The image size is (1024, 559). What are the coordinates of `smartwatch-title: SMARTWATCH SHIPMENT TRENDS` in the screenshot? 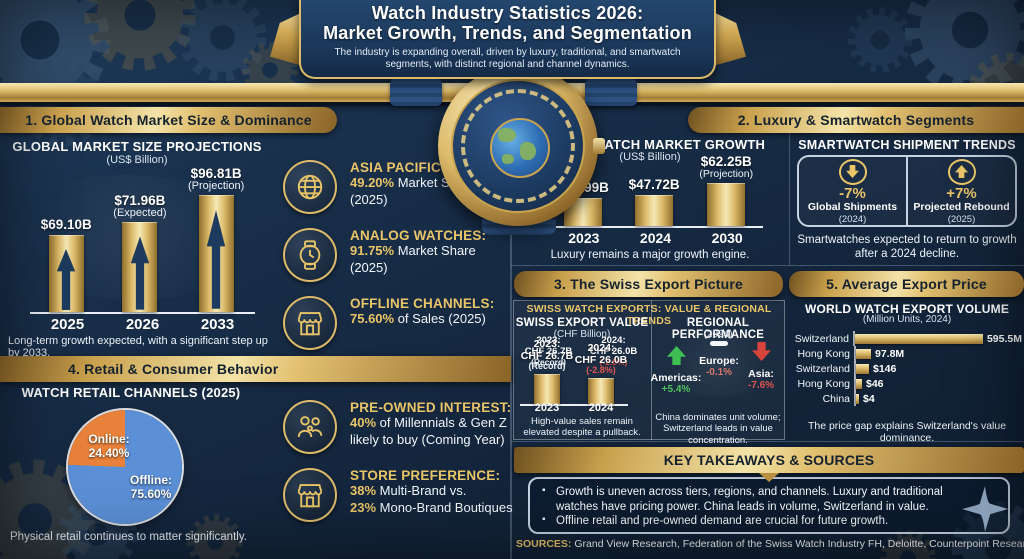 It's located at (907, 145).